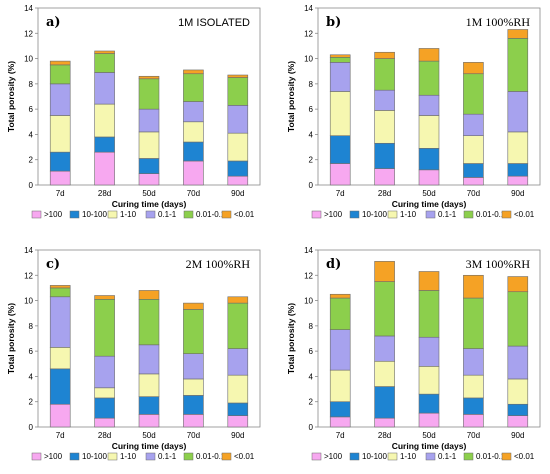 The image size is (550, 474). Describe the element at coordinates (94, 456) in the screenshot. I see `legend-label: 10-100` at that location.